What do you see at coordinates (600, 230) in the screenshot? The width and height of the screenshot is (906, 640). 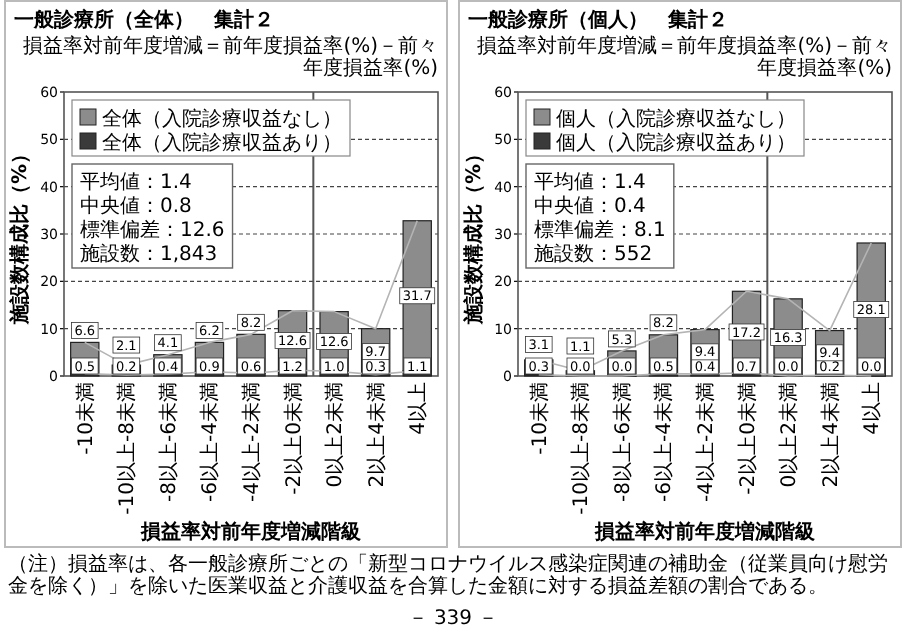 I see `annotation: 標準偏差：8.1` at bounding box center [600, 230].